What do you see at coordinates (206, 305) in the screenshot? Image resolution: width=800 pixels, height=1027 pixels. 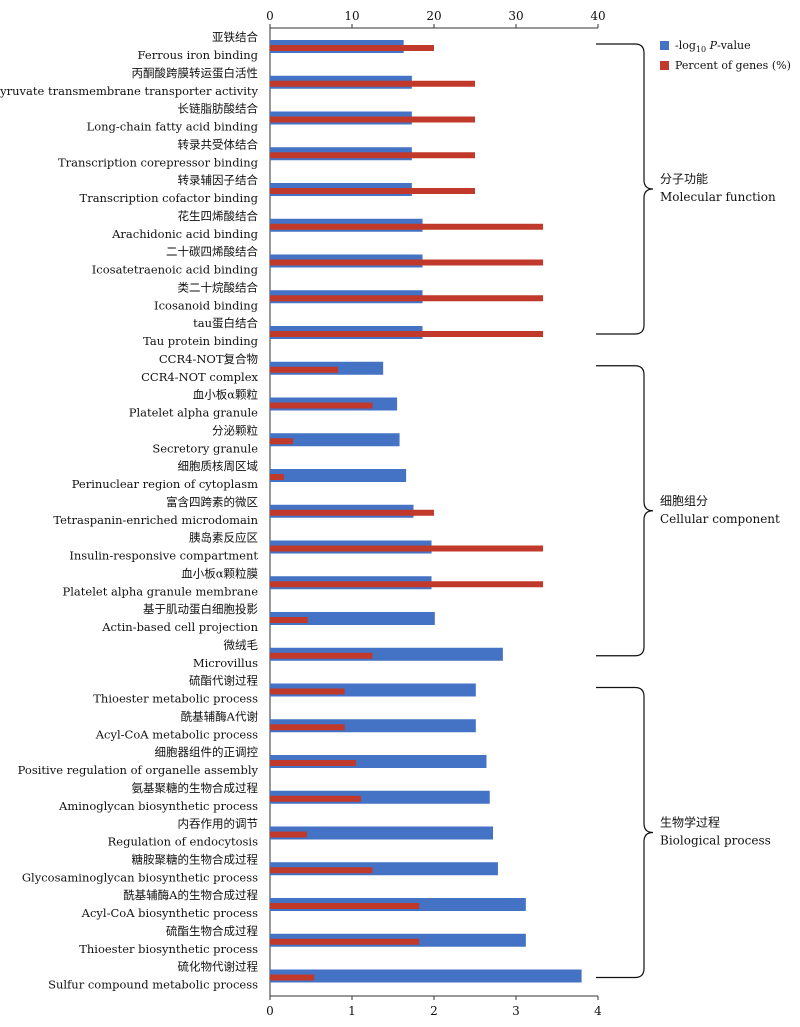 I see `category-label-en: Icosanoid binding` at bounding box center [206, 305].